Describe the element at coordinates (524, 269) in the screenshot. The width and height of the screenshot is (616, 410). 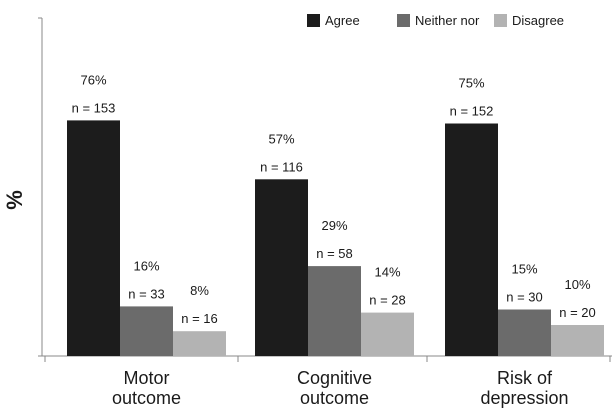
I see `bar-percent-label: 15%` at that location.